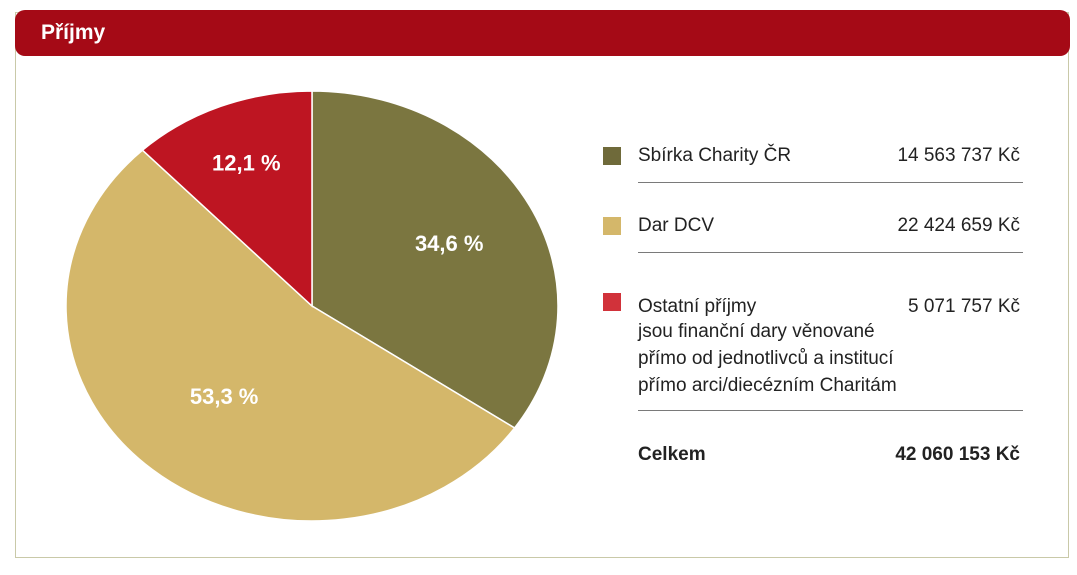 The image size is (1077, 575). Describe the element at coordinates (542, 33) in the screenshot. I see `section-header: Příjmy` at that location.